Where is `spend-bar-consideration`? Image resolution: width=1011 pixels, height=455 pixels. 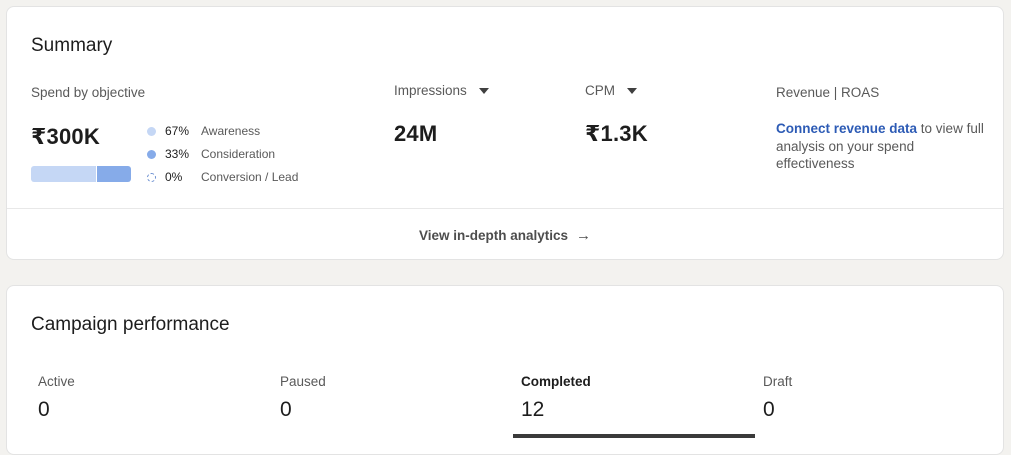 spend-bar-consideration is located at coordinates (114, 174).